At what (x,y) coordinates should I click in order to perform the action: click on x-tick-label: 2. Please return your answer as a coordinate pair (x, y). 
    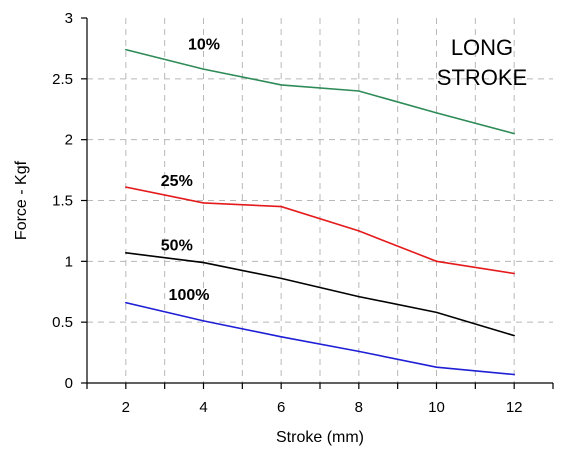
    Looking at the image, I should click on (126, 407).